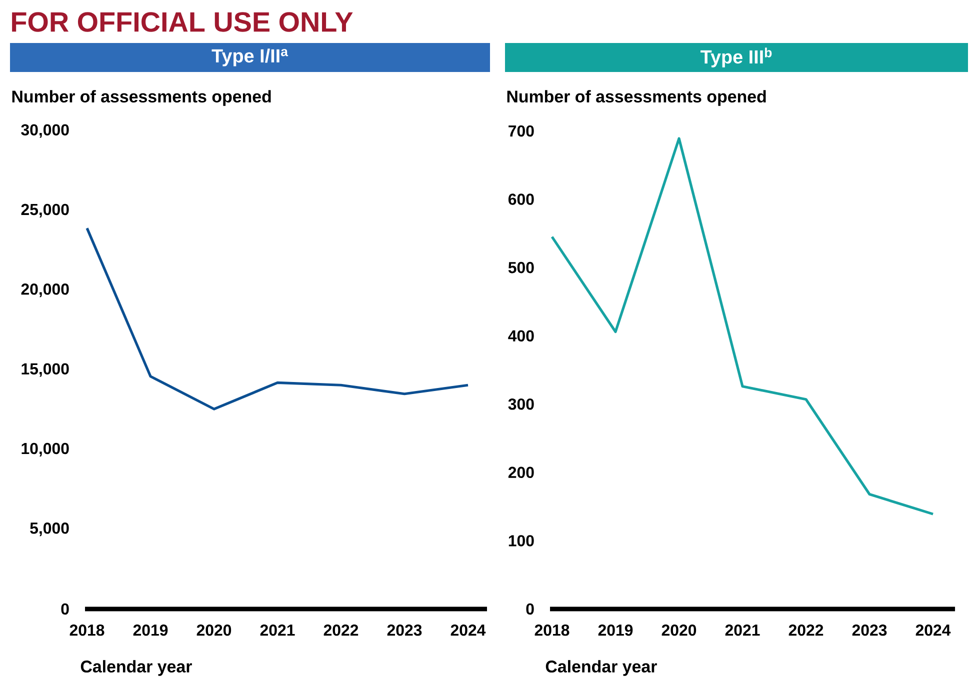  Describe the element at coordinates (182, 22) in the screenshot. I see `text: FOR OFFICIAL USE ONLY` at that location.